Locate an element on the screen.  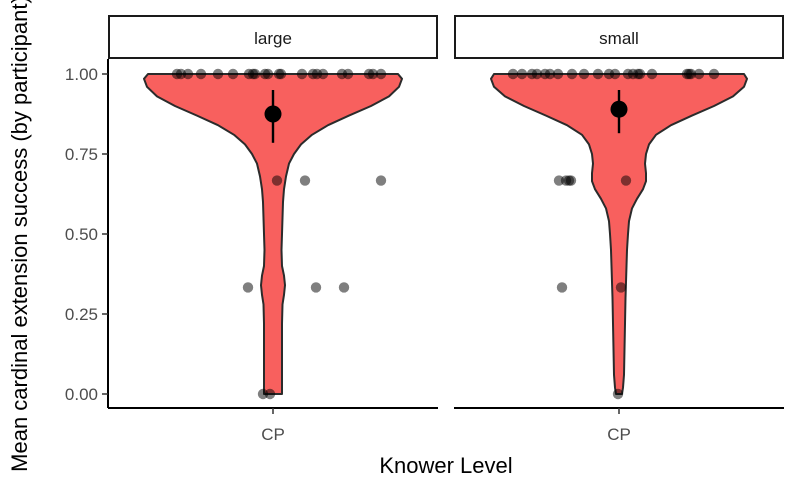
x-axis-title: Knower Level is located at coordinates (445, 465).